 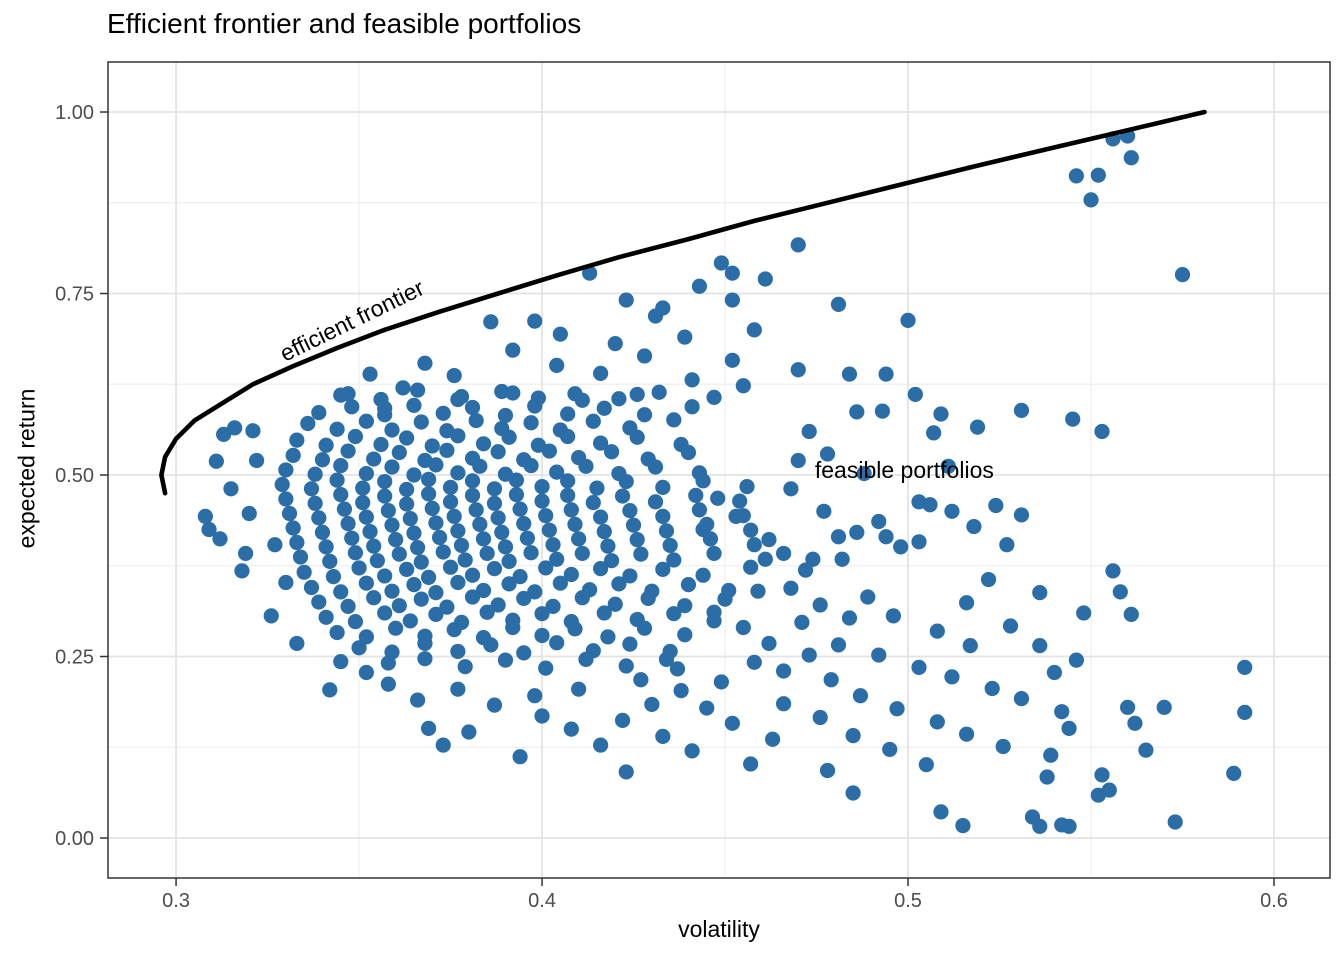 I want to click on x-tick-label: 0.5, so click(x=908, y=901).